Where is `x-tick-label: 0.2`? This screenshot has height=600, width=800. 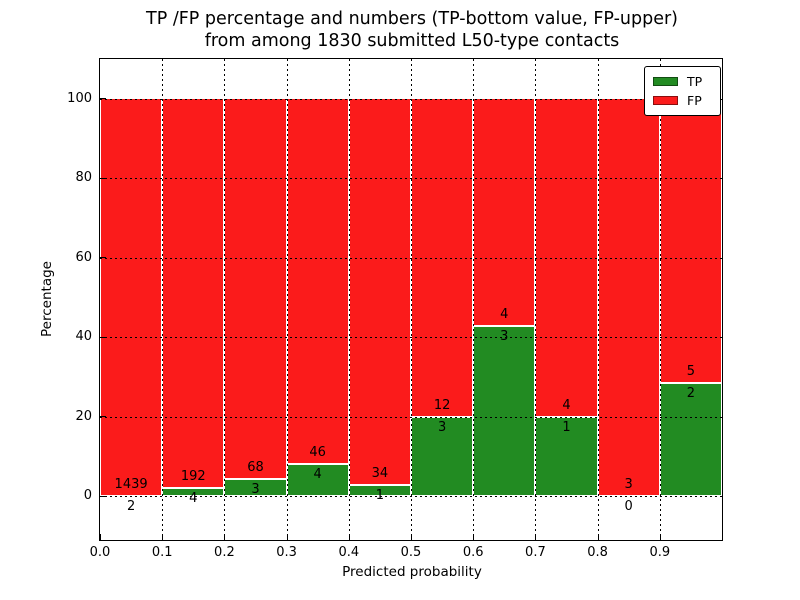
x-tick-label: 0.2 is located at coordinates (224, 552).